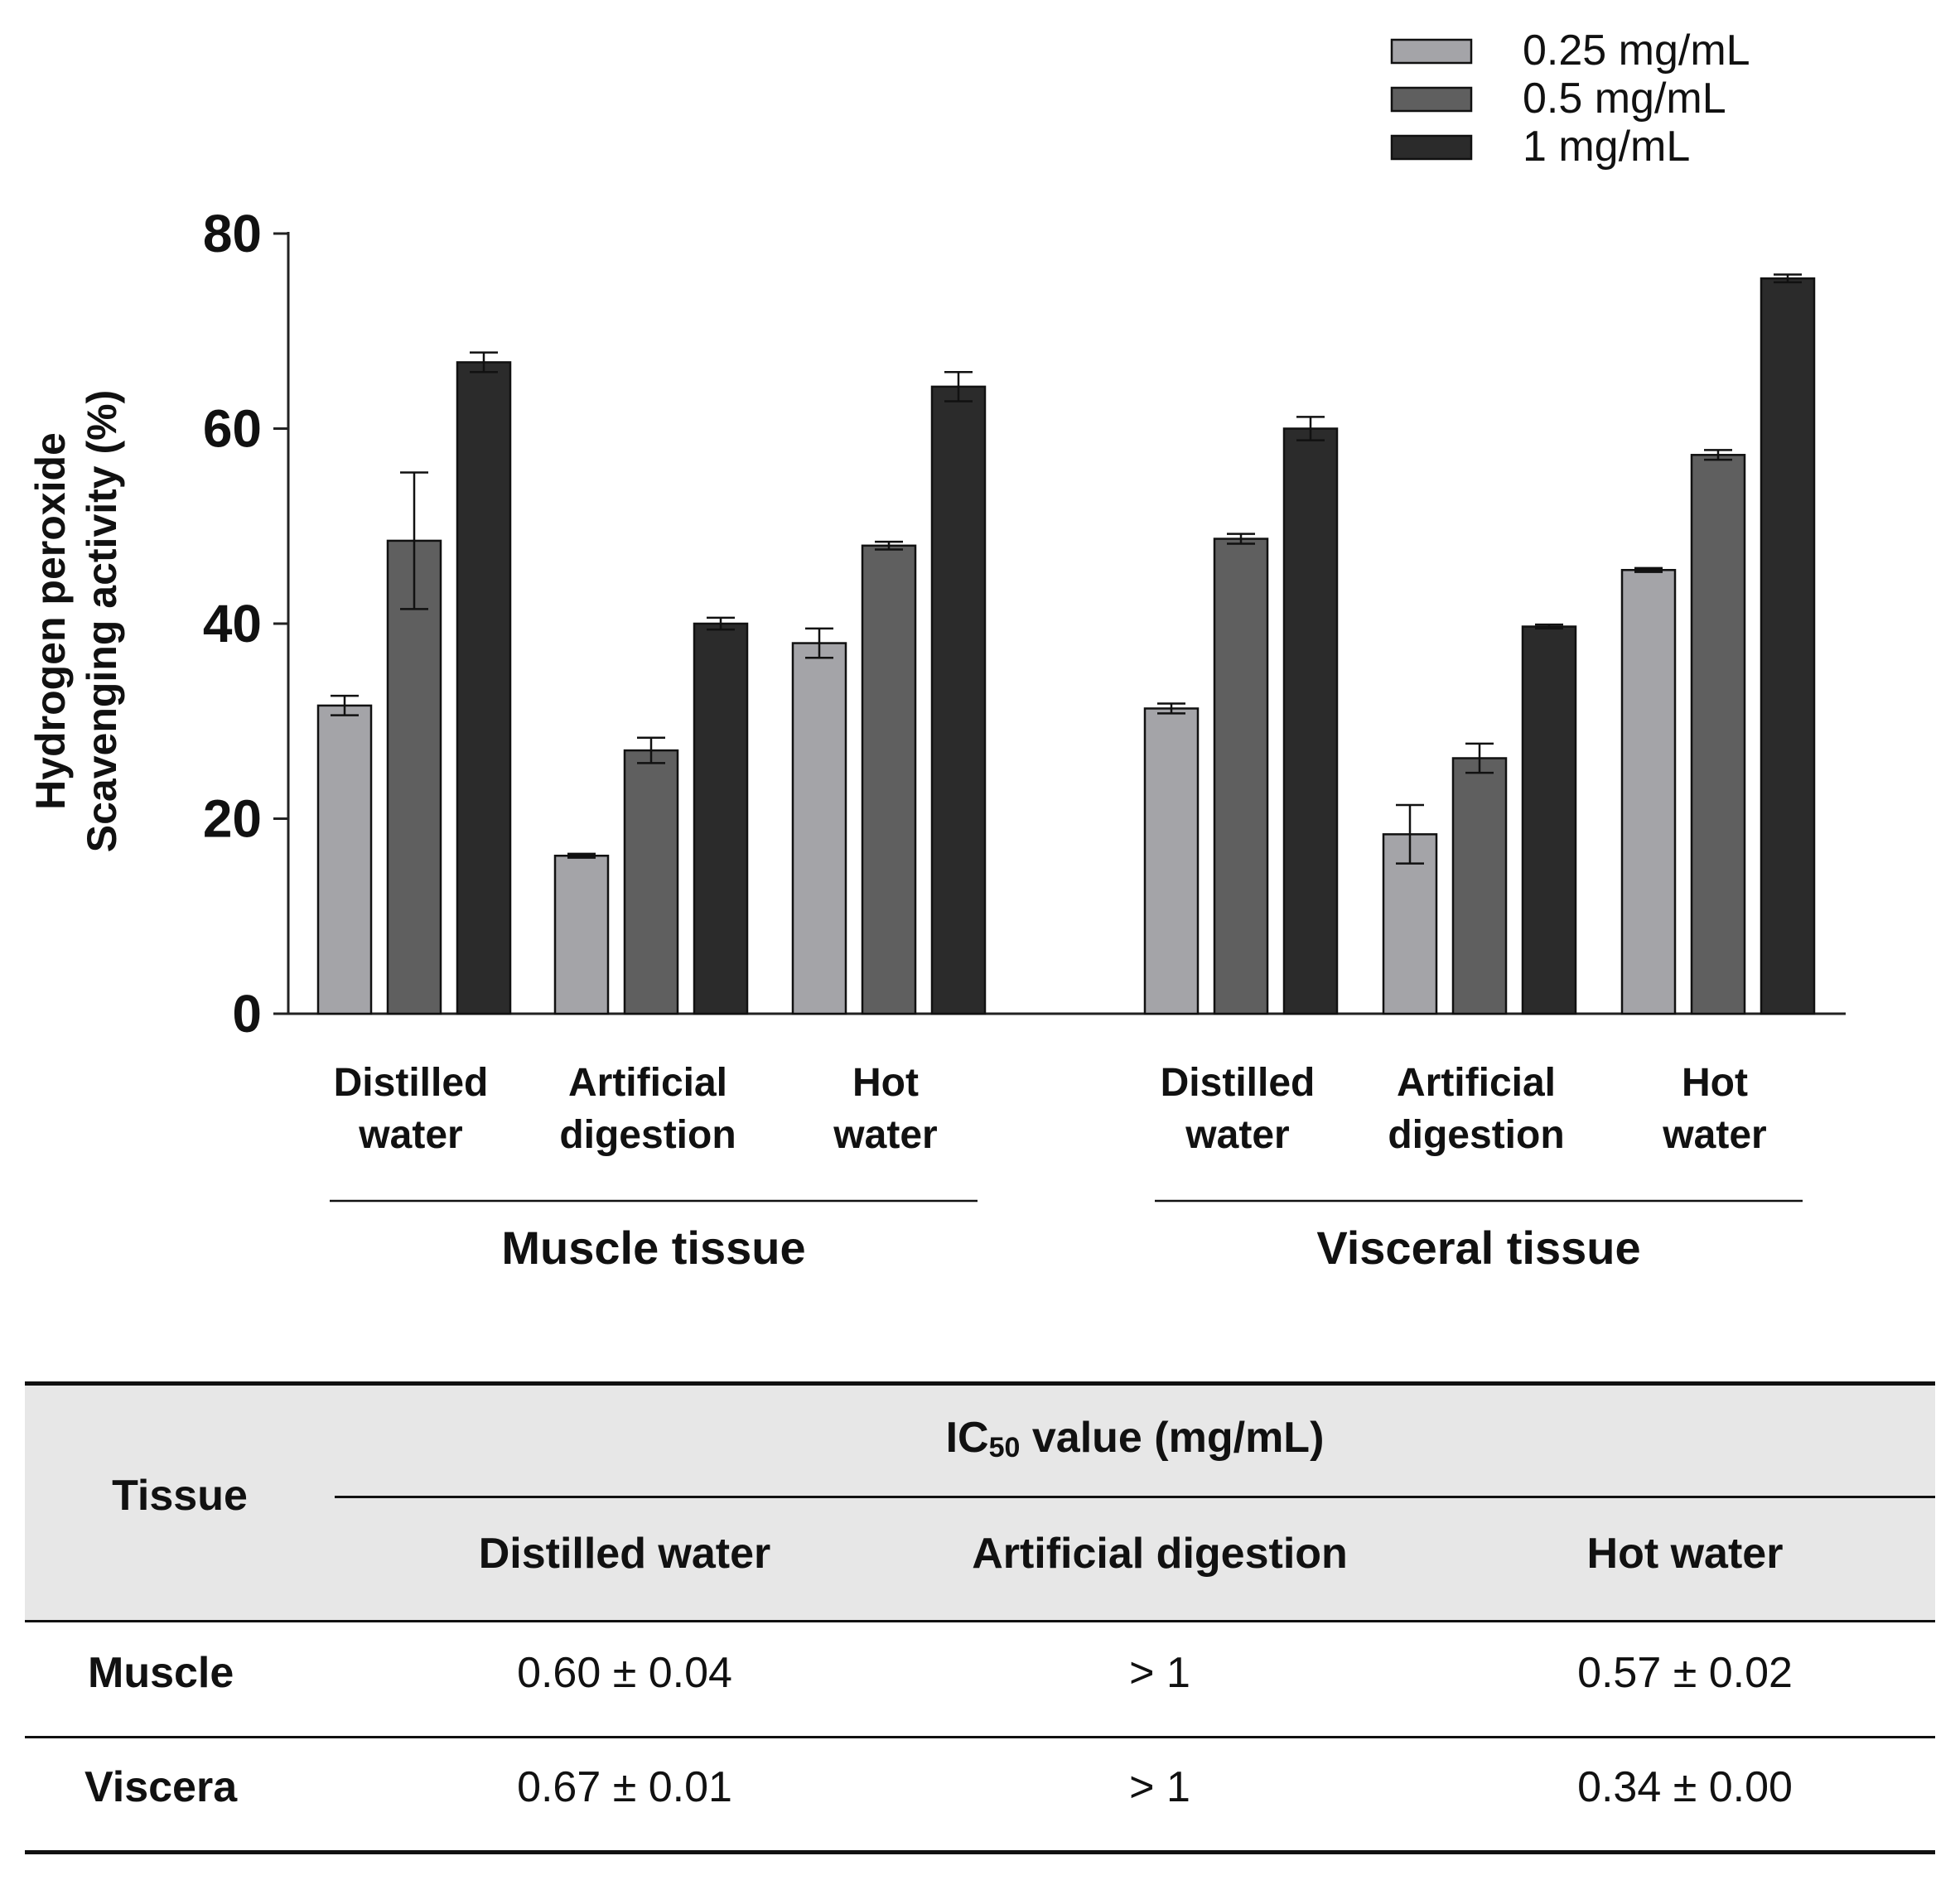  I want to click on table-row-rule, so click(980, 1737).